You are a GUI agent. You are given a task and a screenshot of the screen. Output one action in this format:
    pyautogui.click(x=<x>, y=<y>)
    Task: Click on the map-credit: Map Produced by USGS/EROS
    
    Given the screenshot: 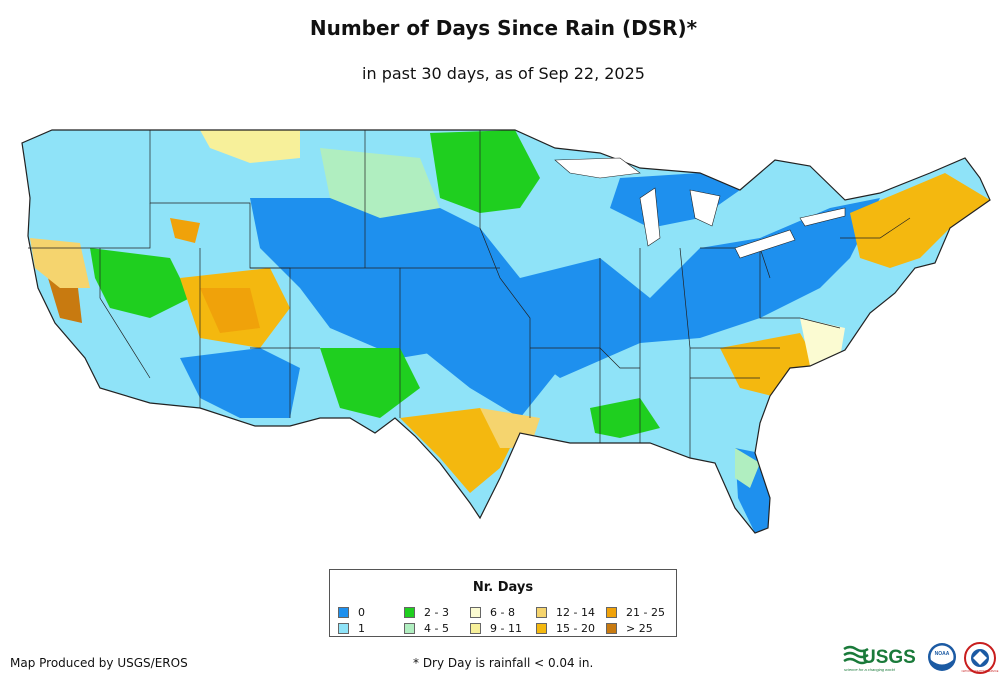 What is the action you would take?
    pyautogui.click(x=99, y=663)
    